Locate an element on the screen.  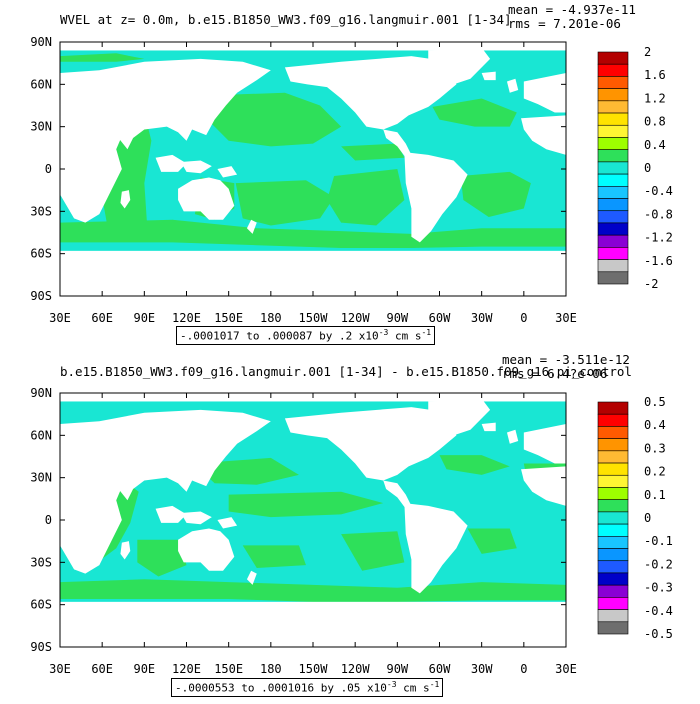
colorbar-label: -0.5 is located at coordinates (658, 634).